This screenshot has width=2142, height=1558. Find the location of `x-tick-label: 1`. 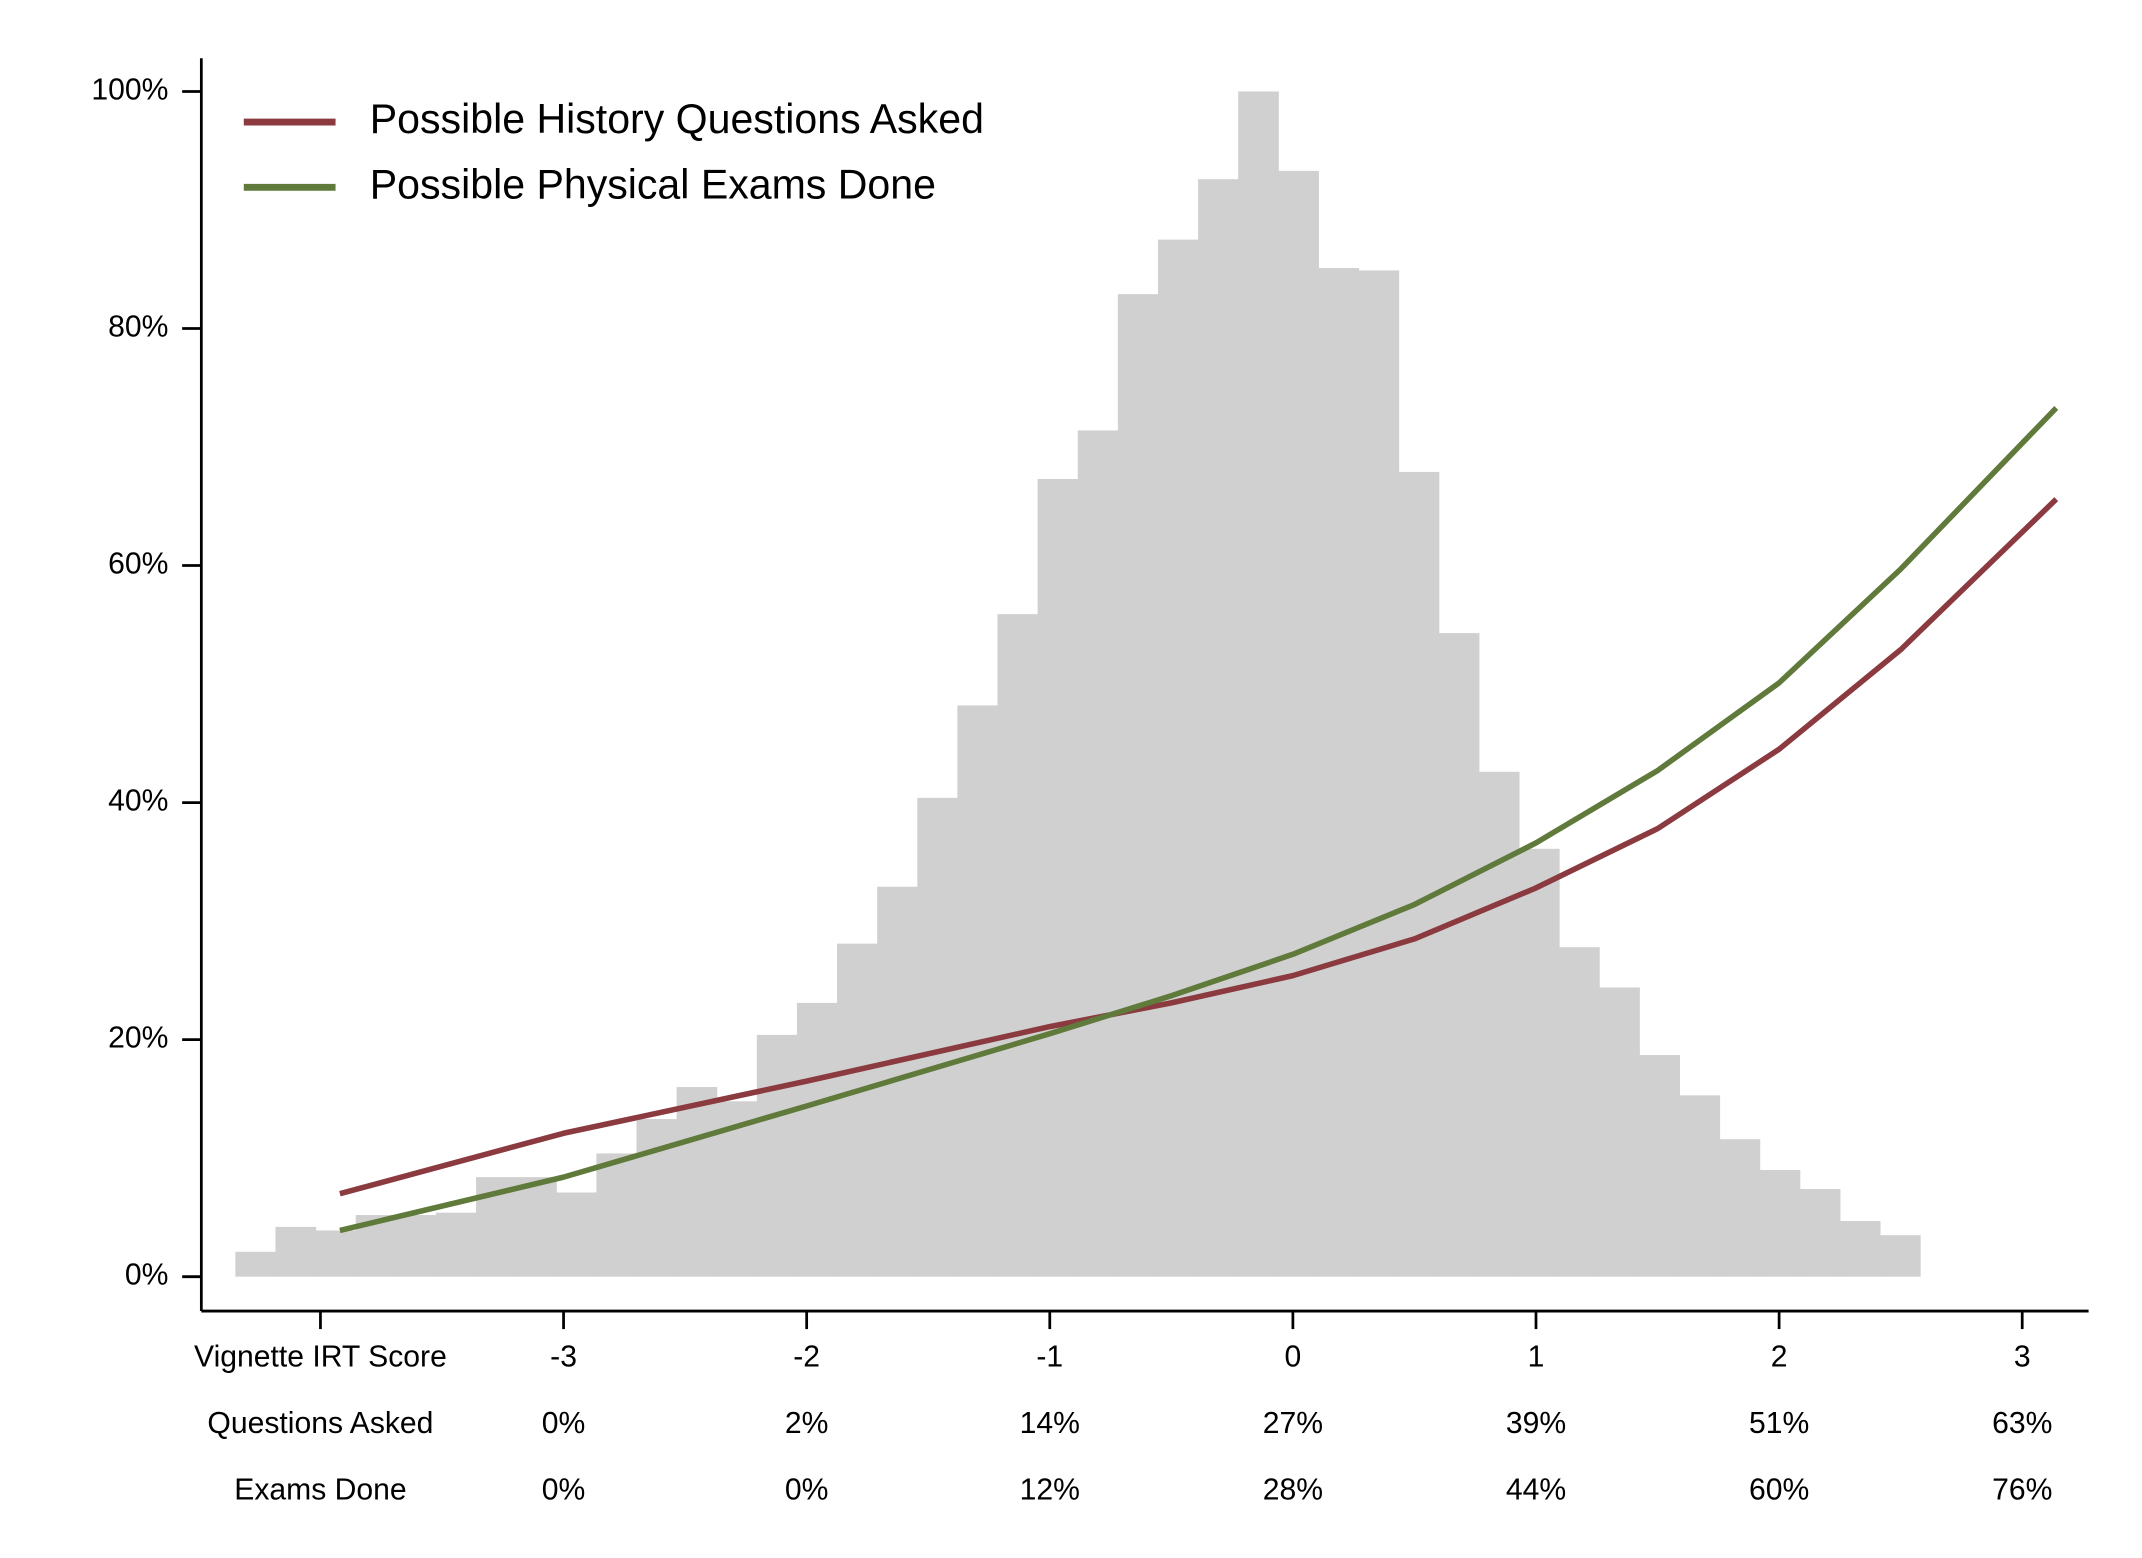

x-tick-label: 1 is located at coordinates (1536, 1356).